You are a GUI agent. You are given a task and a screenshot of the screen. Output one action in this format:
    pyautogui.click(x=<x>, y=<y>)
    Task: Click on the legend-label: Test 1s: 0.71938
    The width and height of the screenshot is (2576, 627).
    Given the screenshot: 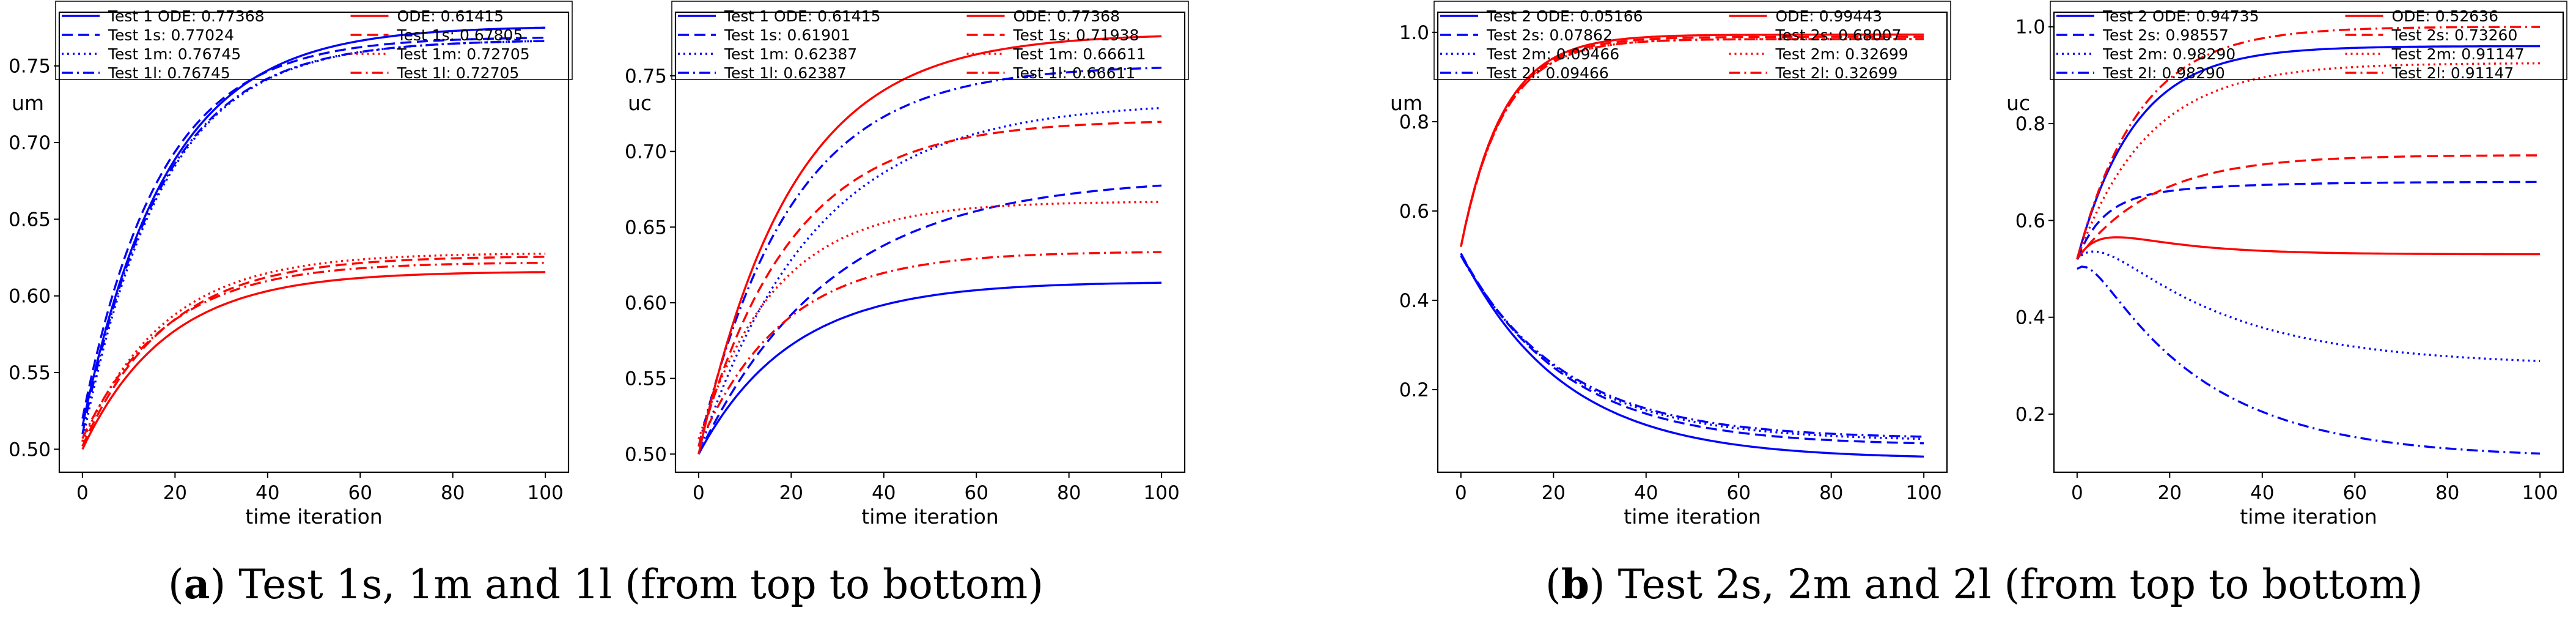 What is the action you would take?
    pyautogui.click(x=1076, y=35)
    